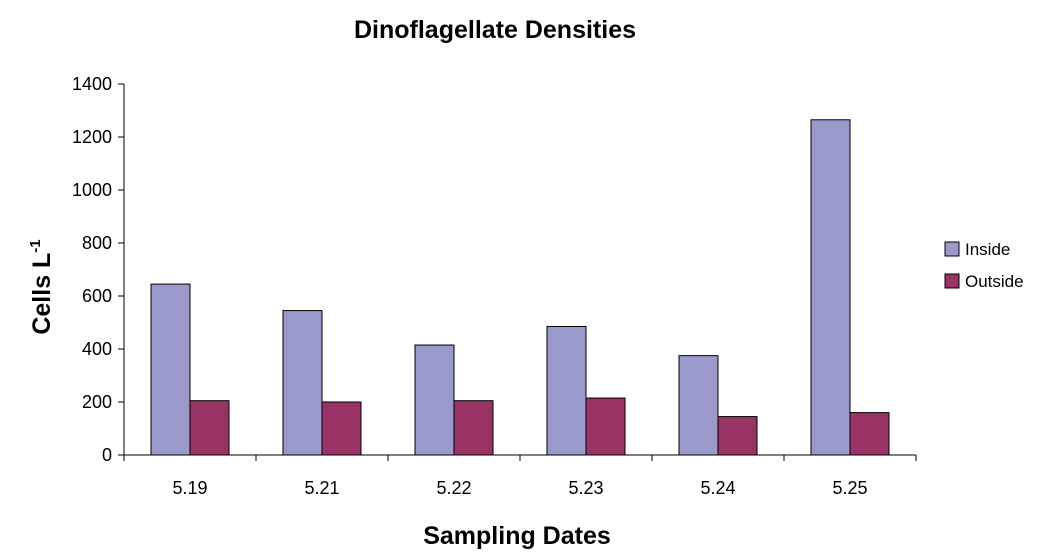 The height and width of the screenshot is (559, 1039). What do you see at coordinates (35, 245) in the screenshot?
I see `y-axis-title-superscript: -1` at bounding box center [35, 245].